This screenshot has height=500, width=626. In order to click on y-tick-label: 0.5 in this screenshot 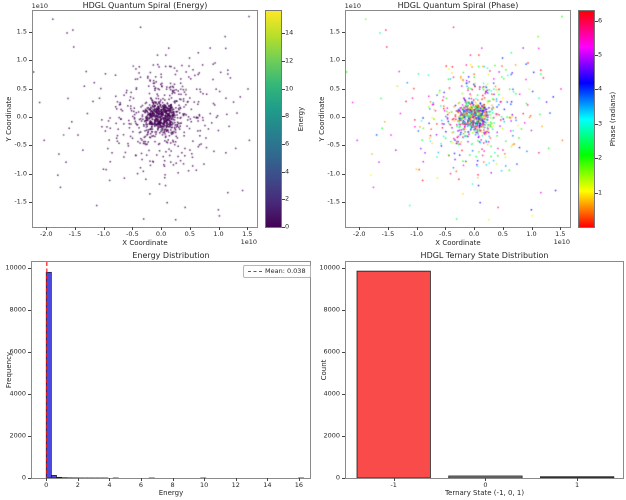, I will do `click(21, 88)`.